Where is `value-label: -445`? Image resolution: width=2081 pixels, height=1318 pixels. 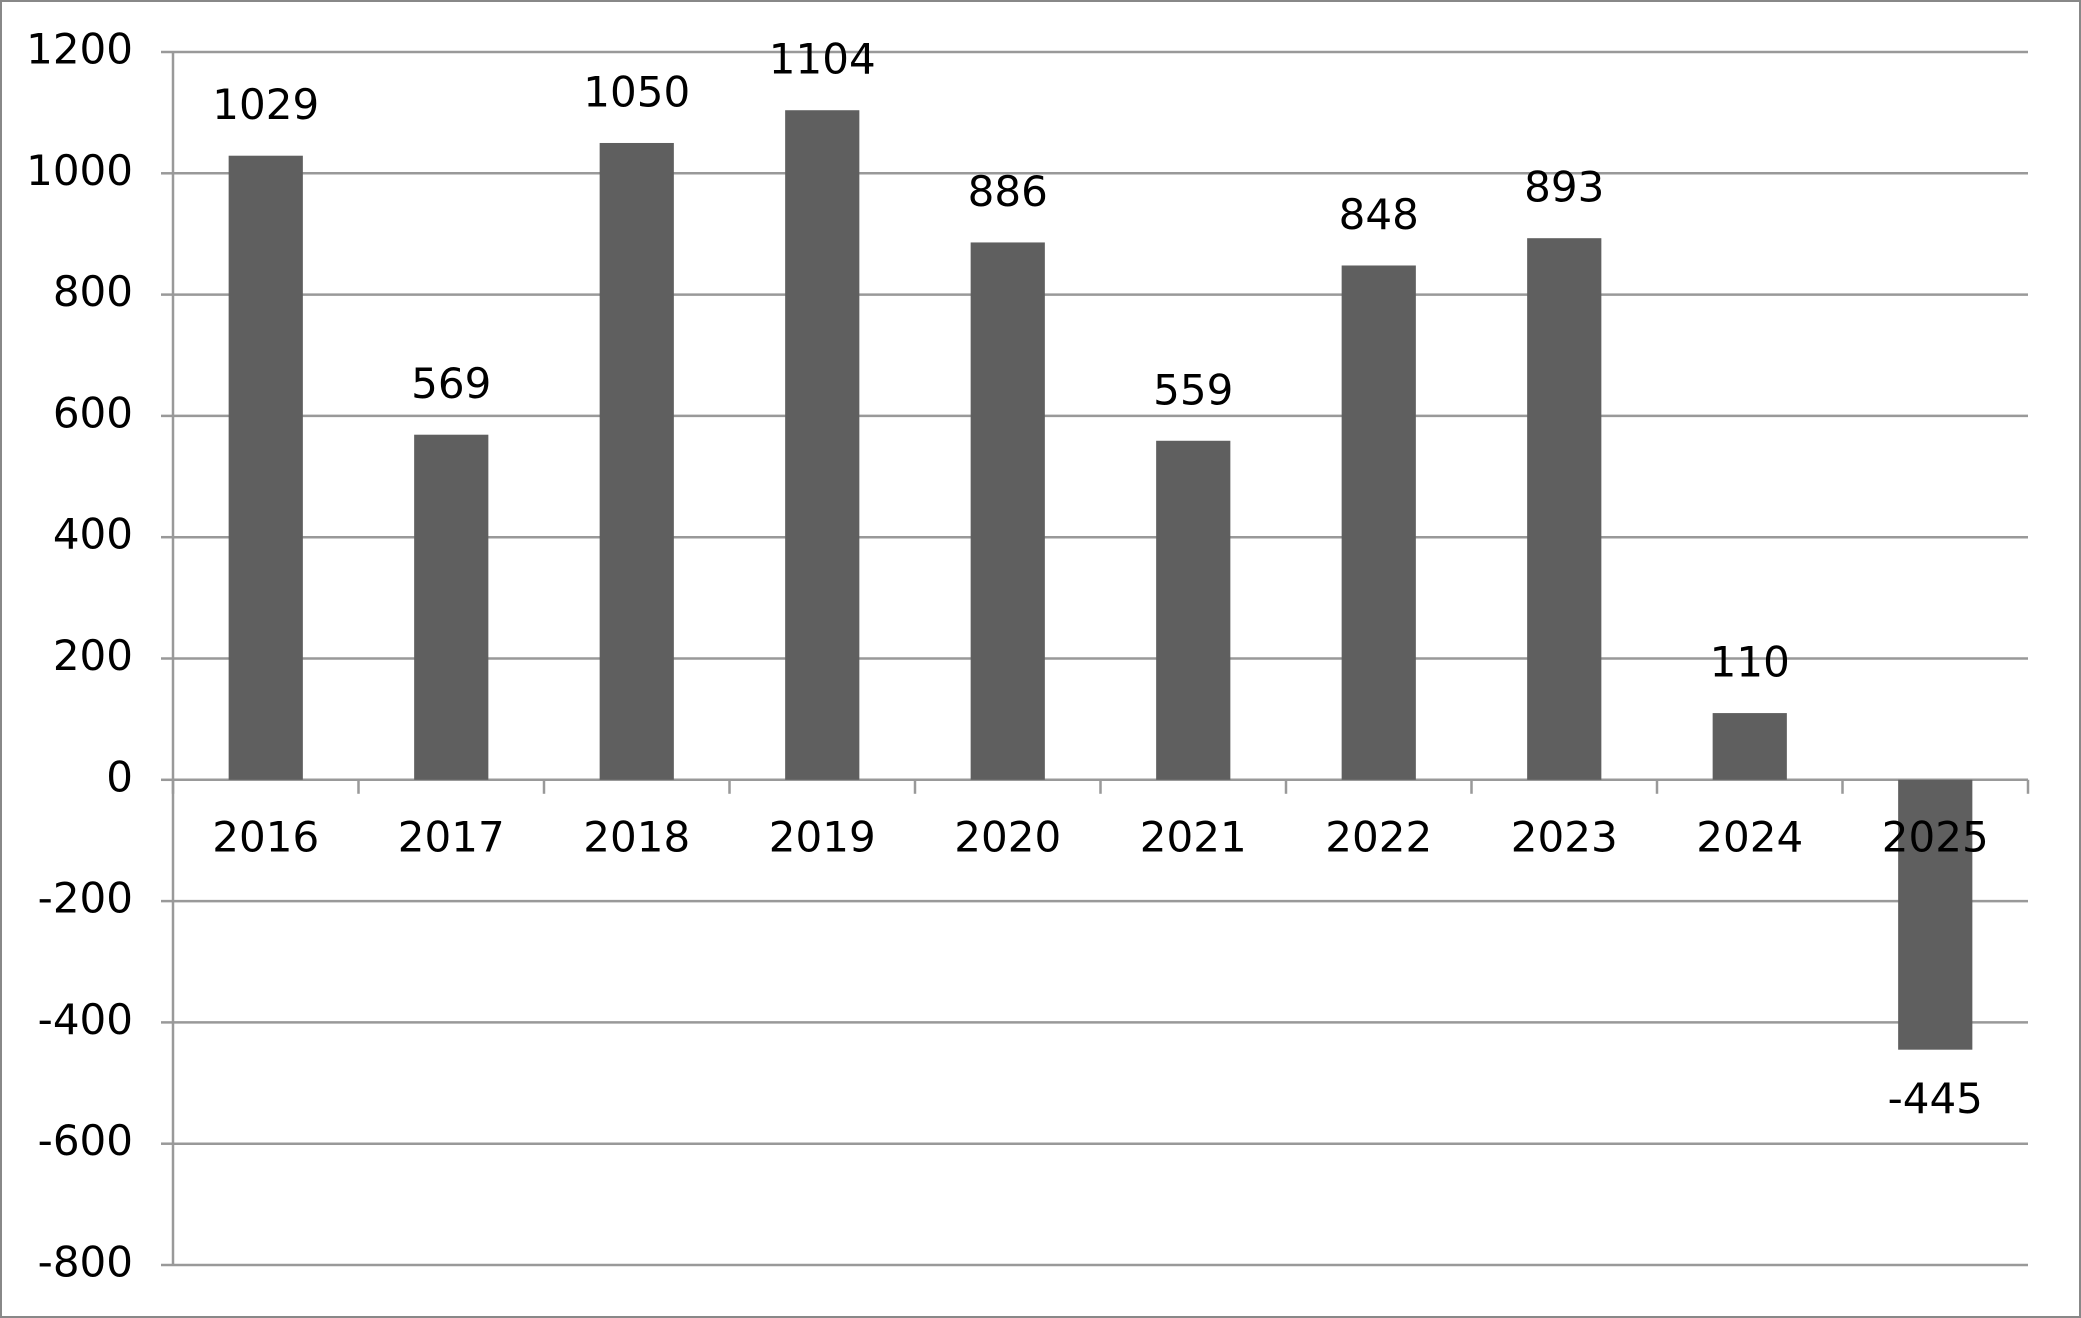 value-label: -445 is located at coordinates (1935, 1098).